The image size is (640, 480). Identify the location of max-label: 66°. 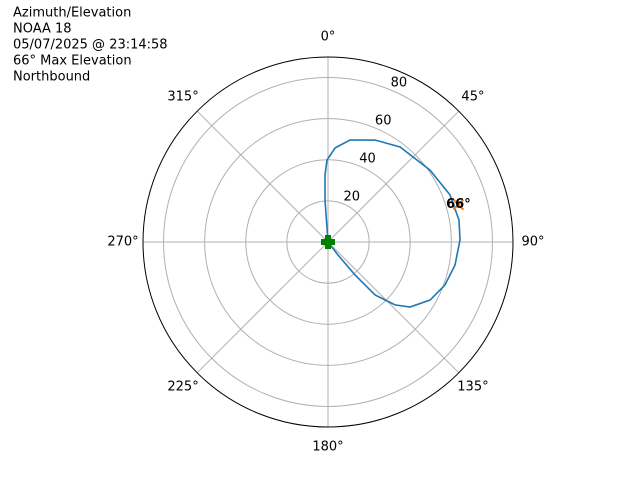
(458, 204).